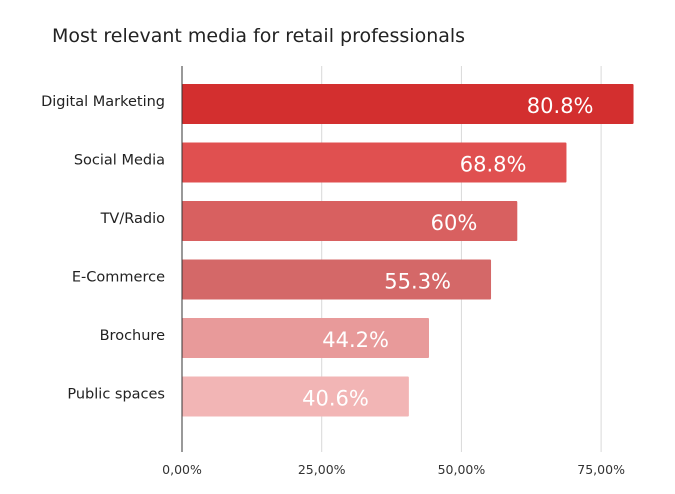  I want to click on data-label: 44.2%, so click(355, 340).